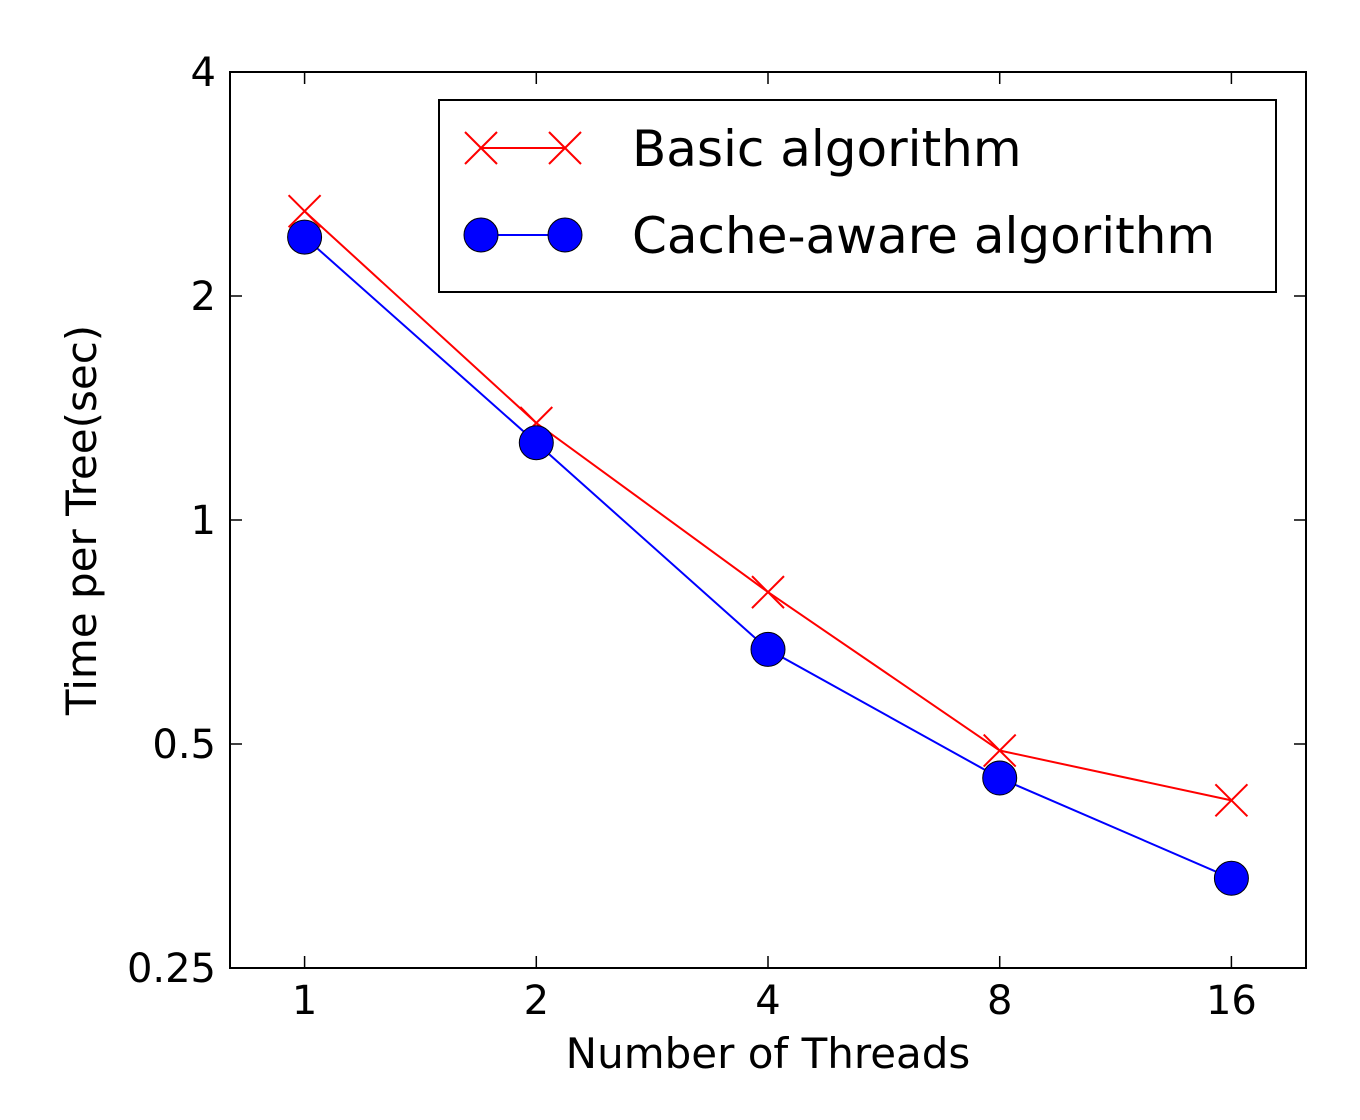  Describe the element at coordinates (536, 1001) in the screenshot. I see `x-tick-label: 2` at that location.